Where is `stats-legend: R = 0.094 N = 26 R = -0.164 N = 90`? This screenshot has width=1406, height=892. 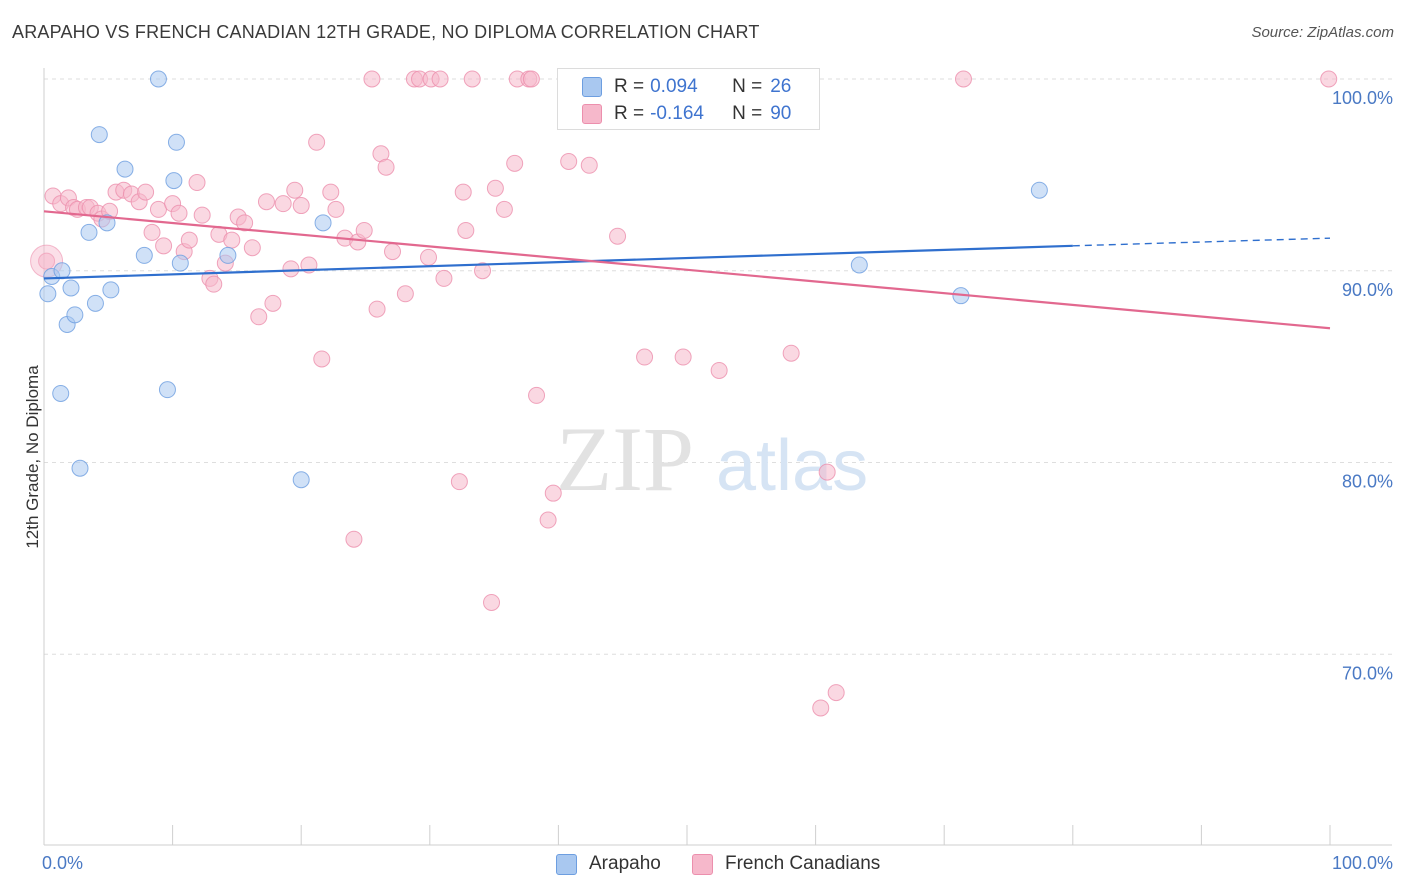 stats-legend: R = 0.094 N = 26 R = -0.164 N = 90 is located at coordinates (688, 99).